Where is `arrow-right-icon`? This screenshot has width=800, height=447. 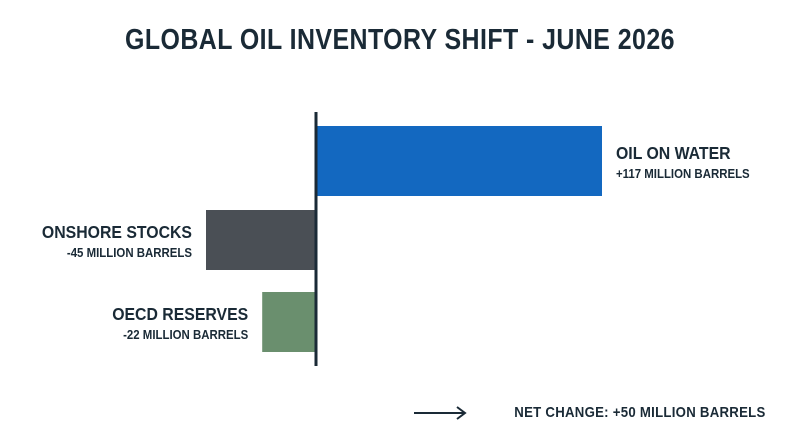
arrow-right-icon is located at coordinates (440, 413).